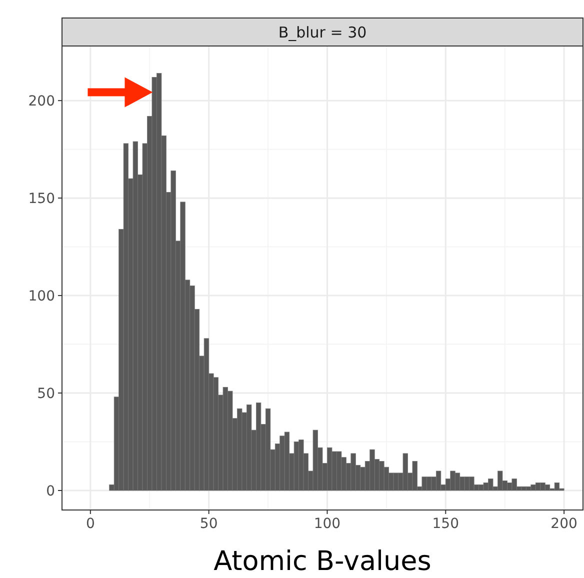 The width and height of the screenshot is (584, 578). What do you see at coordinates (209, 524) in the screenshot?
I see `x-tick-label: 50` at bounding box center [209, 524].